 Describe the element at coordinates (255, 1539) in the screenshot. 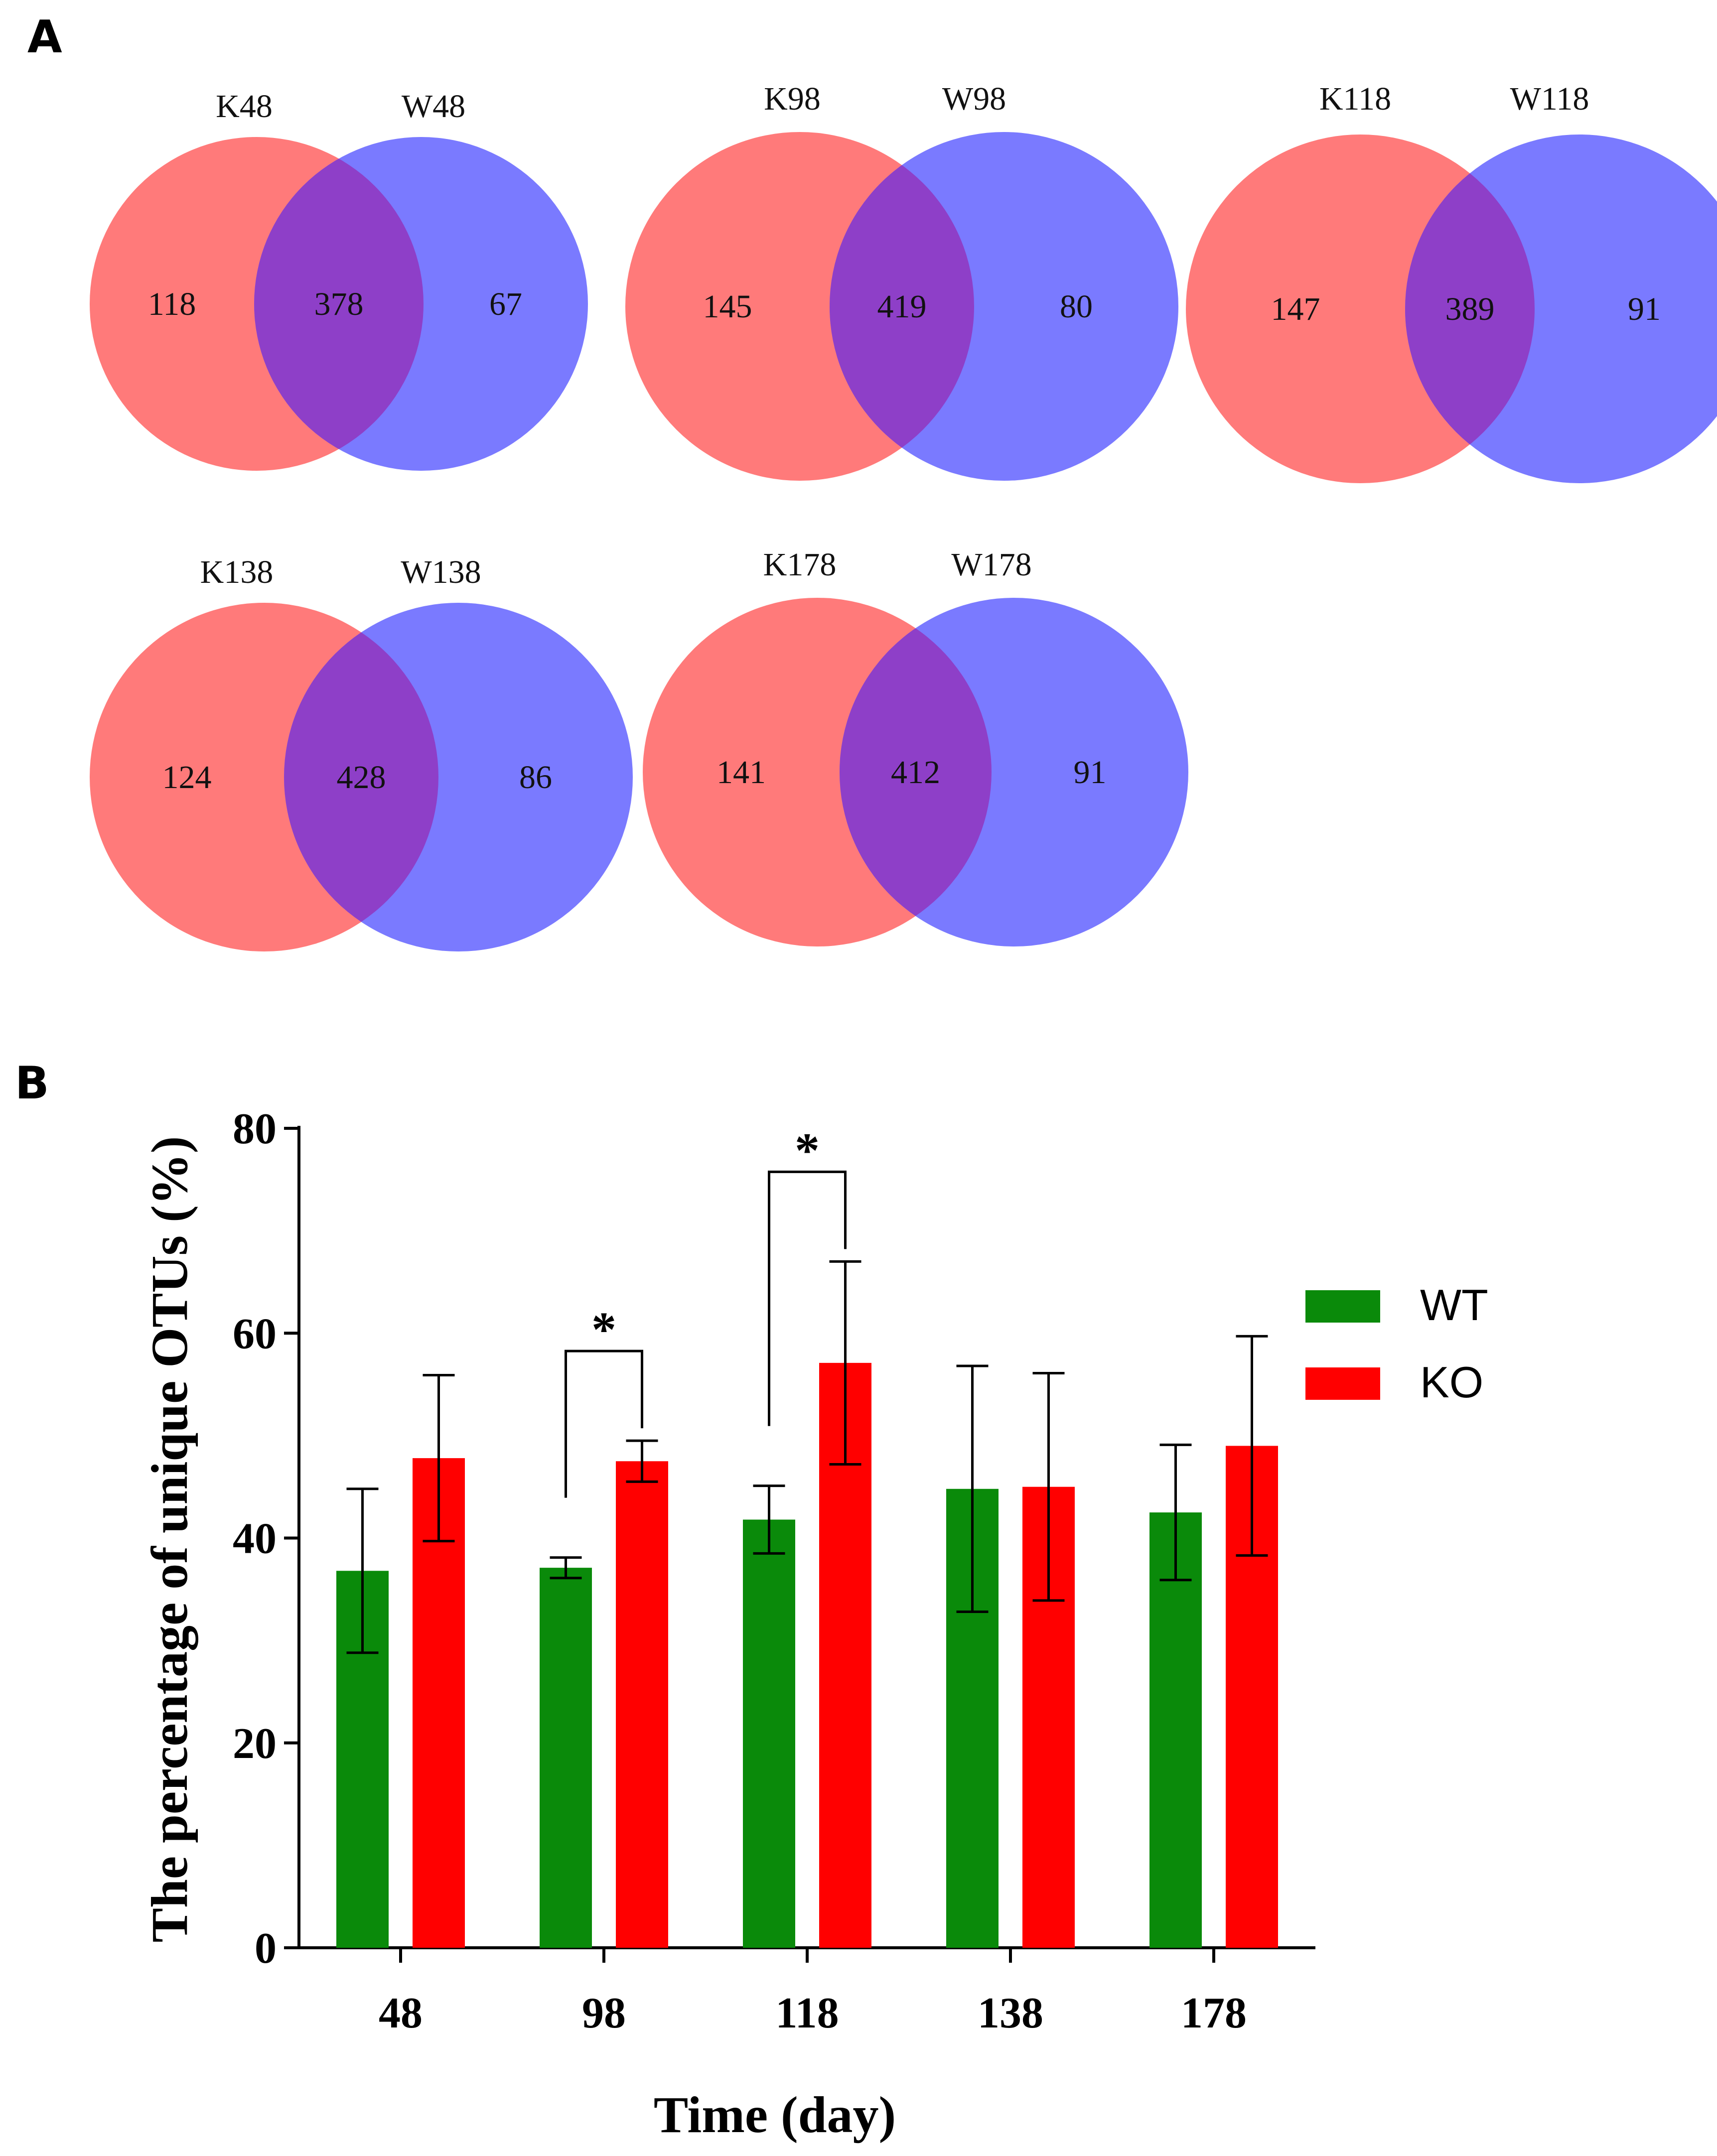

I see `y-tick-label: 40` at that location.